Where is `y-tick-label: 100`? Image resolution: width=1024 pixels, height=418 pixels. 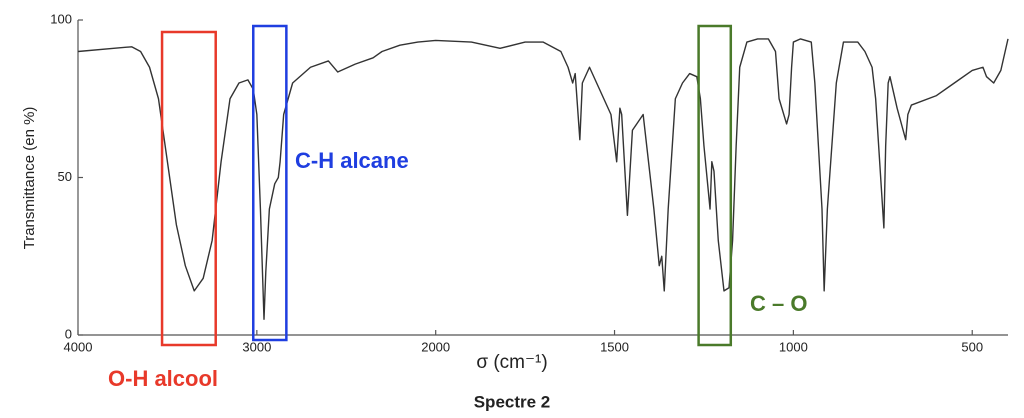 y-tick-label: 100 is located at coordinates (61, 18).